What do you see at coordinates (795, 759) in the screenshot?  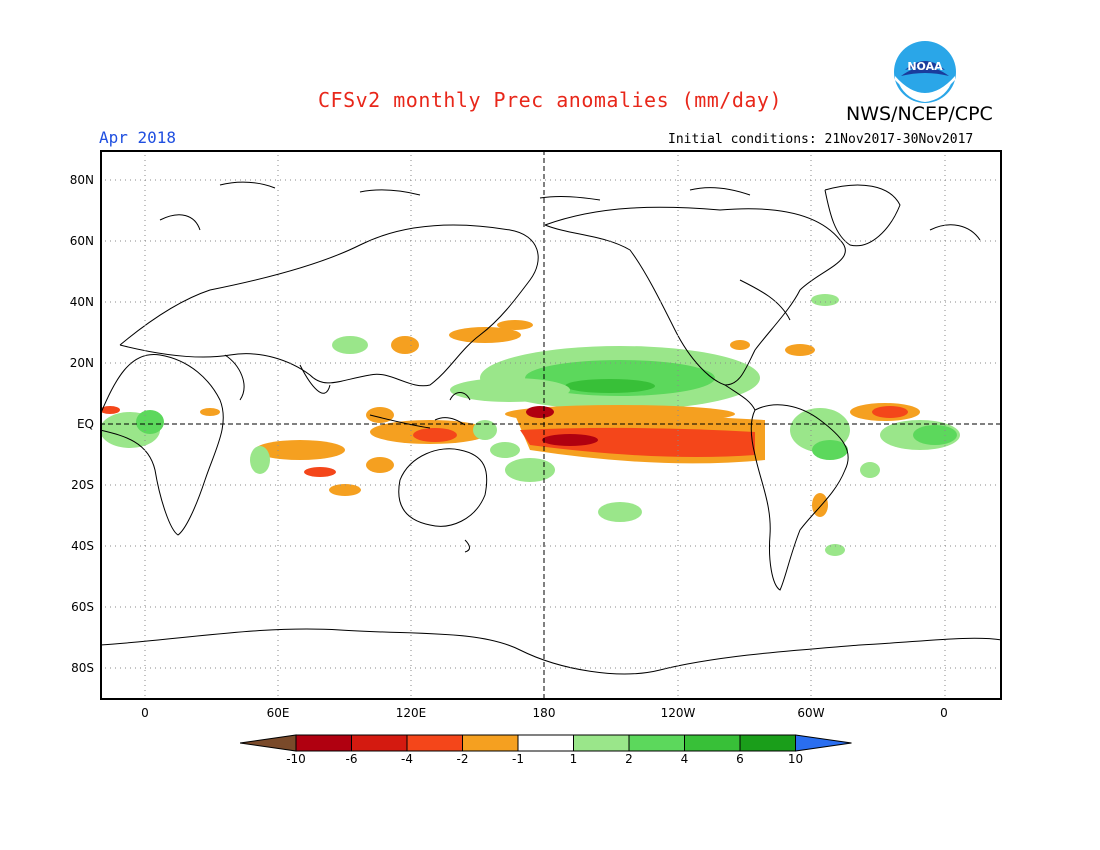 I see `colorbar-label: 10` at bounding box center [795, 759].